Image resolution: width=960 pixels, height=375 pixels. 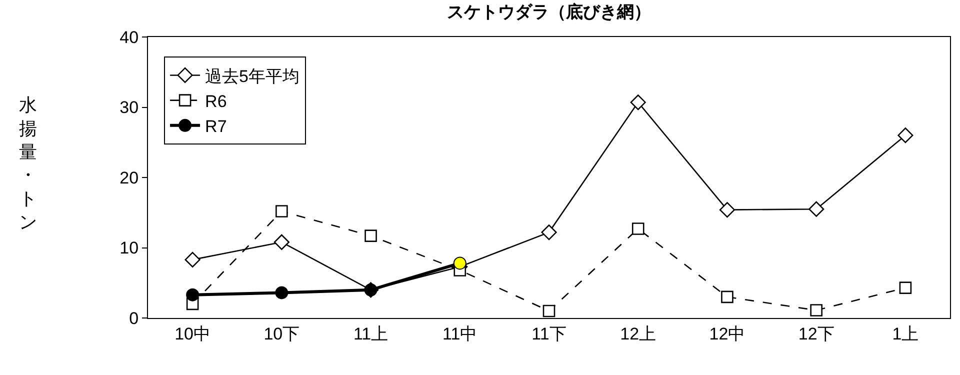 I want to click on y-axis-title: 水揚量・トン, so click(x=28, y=163).